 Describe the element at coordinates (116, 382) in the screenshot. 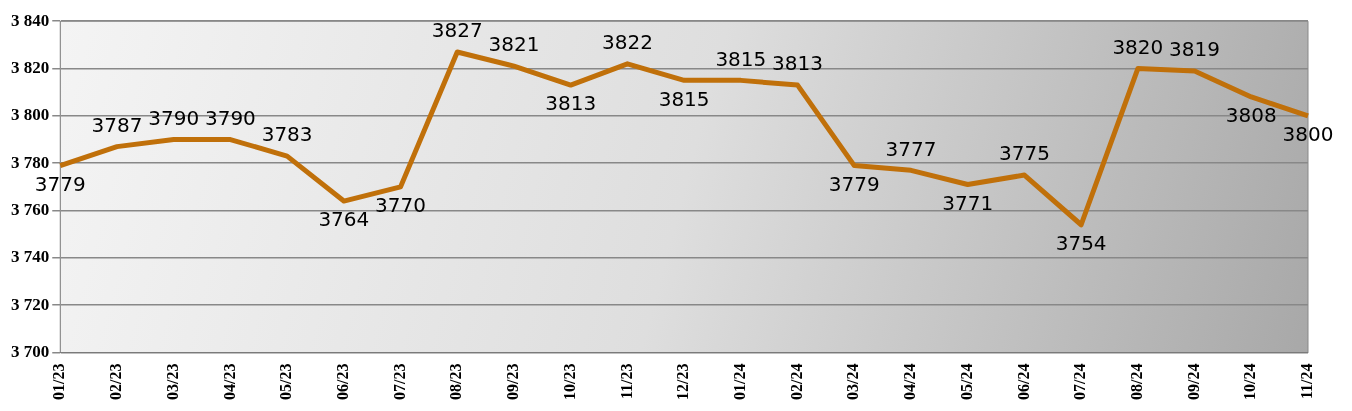

I see `x-tick-label: 02/23` at that location.